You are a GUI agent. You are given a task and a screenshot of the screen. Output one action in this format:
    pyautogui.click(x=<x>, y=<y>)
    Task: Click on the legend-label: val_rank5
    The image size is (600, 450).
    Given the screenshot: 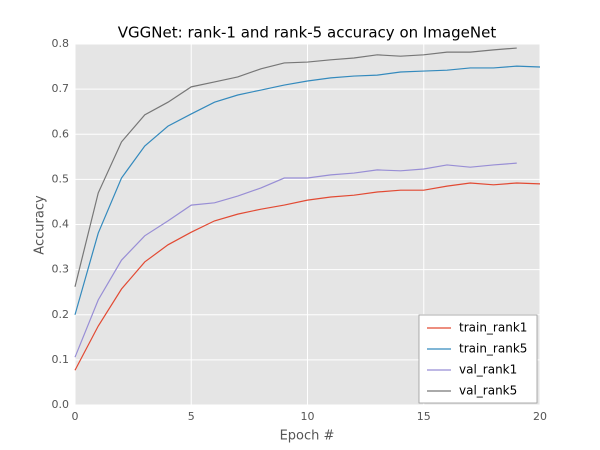 What is the action you would take?
    pyautogui.click(x=488, y=391)
    